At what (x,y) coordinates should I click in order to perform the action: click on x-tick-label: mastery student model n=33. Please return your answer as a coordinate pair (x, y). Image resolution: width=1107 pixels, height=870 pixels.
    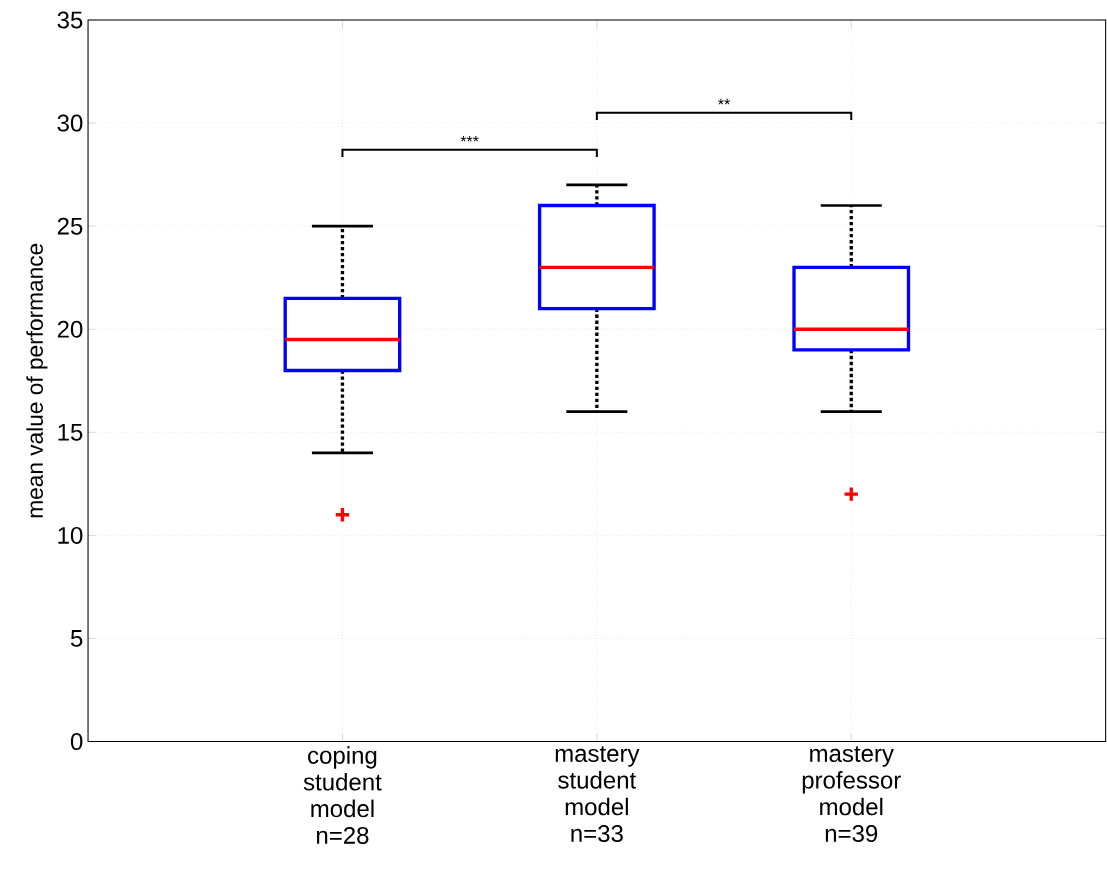
    Looking at the image, I should click on (597, 794).